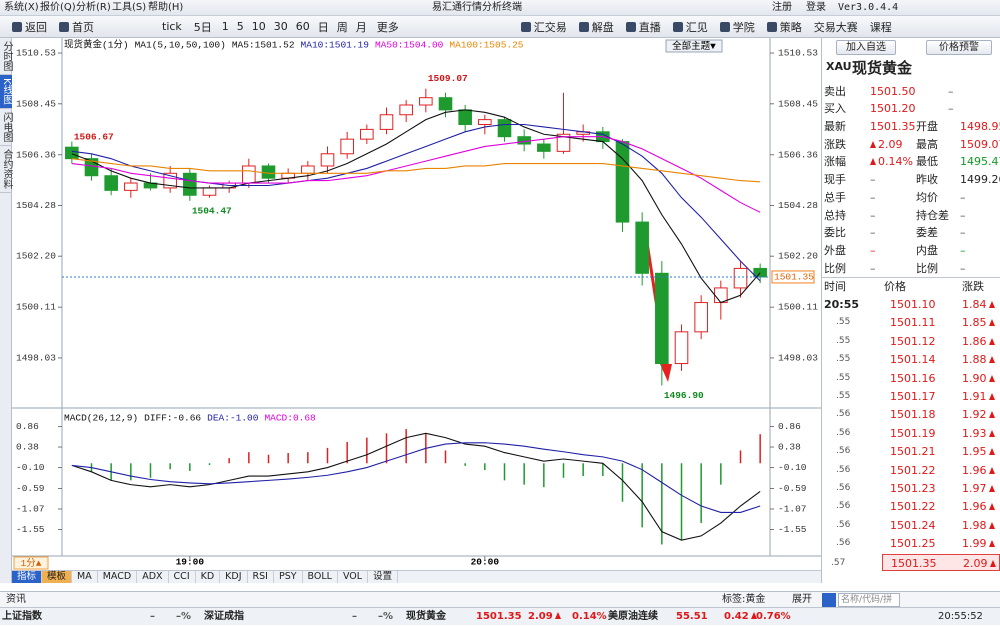 This screenshot has width=1000, height=626. I want to click on y-tick-label-right: 1500.11, so click(798, 307).